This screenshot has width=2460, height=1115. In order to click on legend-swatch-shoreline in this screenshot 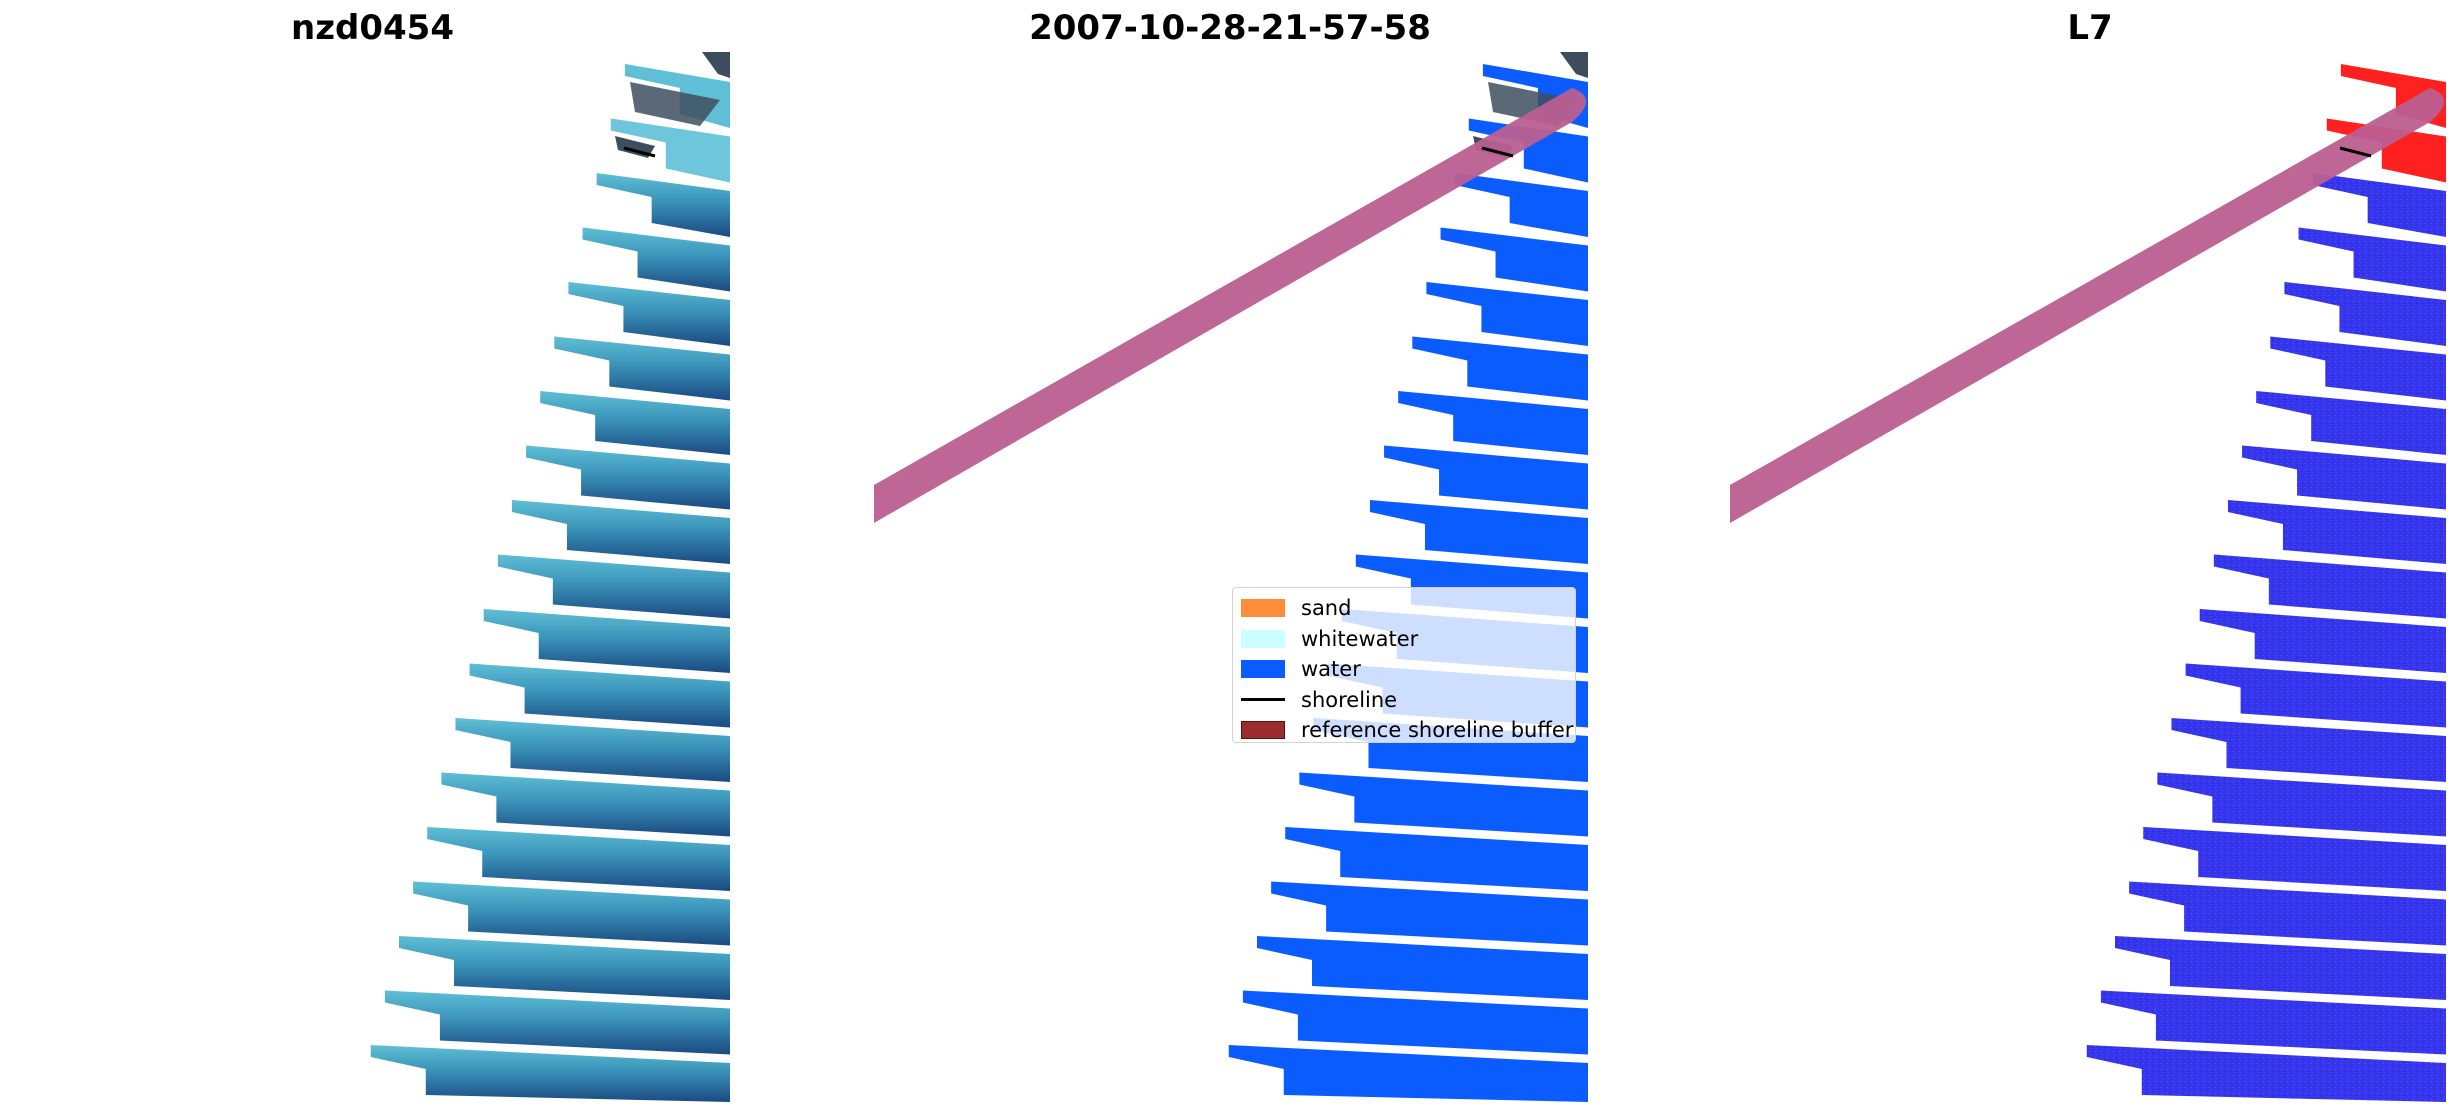, I will do `click(1263, 700)`.